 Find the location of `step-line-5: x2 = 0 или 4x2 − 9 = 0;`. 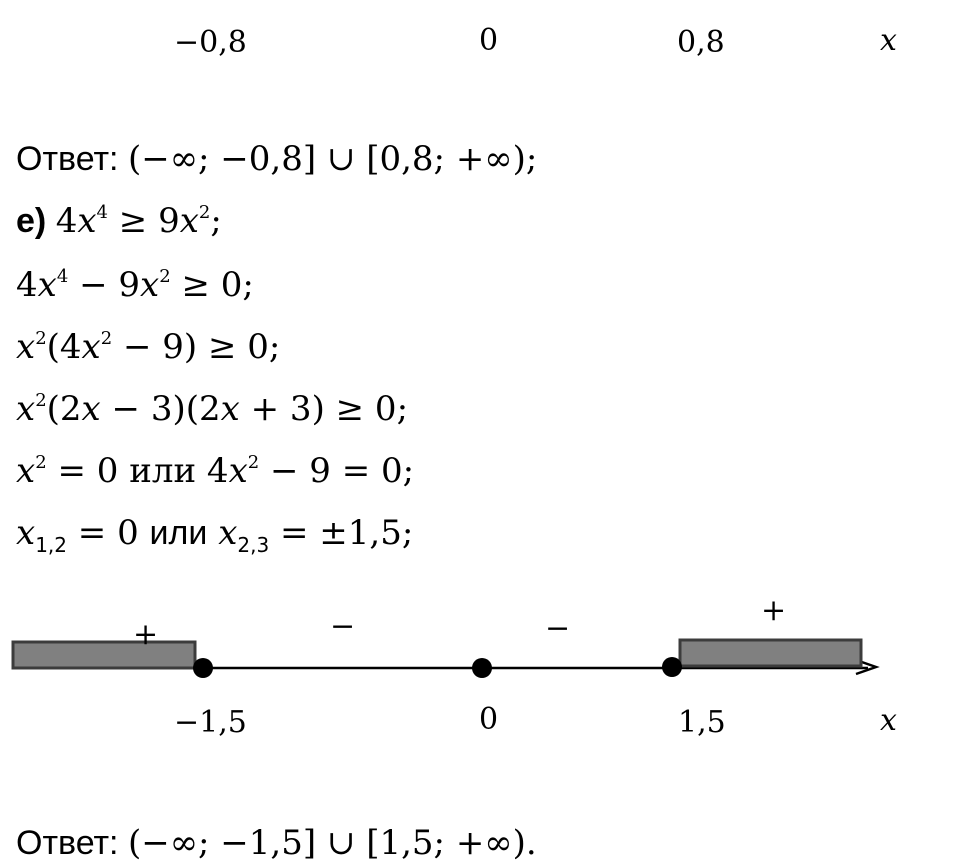

step-line-5: x2 = 0 или 4x2 − 9 = 0; is located at coordinates (215, 471).